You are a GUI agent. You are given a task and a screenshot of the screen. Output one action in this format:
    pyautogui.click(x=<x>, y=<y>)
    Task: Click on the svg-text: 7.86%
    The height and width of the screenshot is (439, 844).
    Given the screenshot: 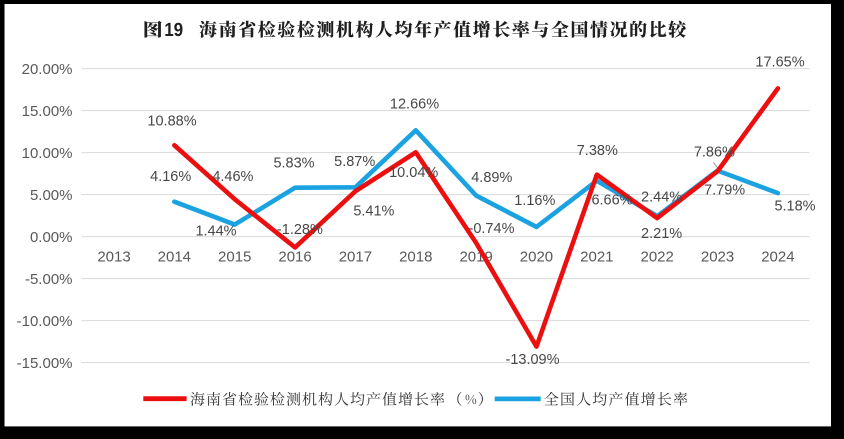 What is the action you would take?
    pyautogui.click(x=714, y=152)
    